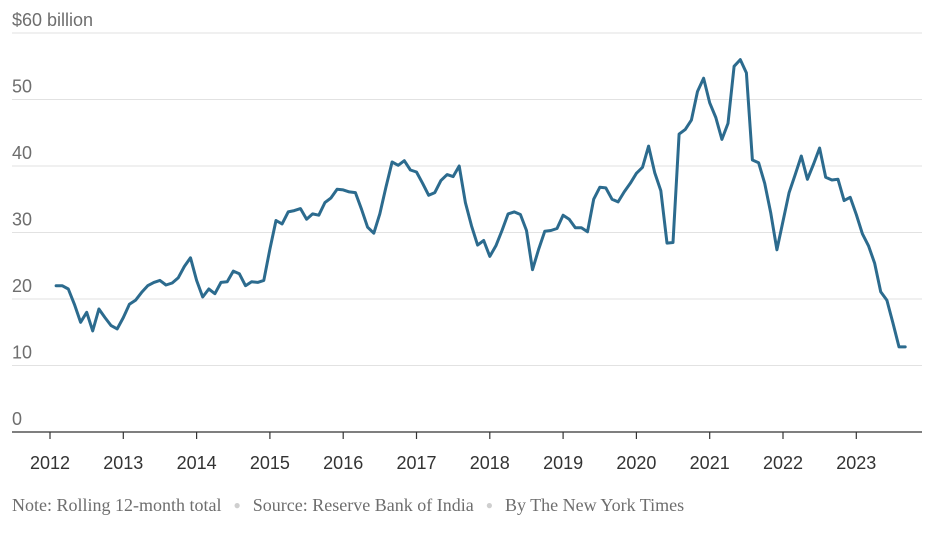 This screenshot has width=950, height=541. I want to click on footer-note: Note: Rolling 12-month total, so click(117, 505).